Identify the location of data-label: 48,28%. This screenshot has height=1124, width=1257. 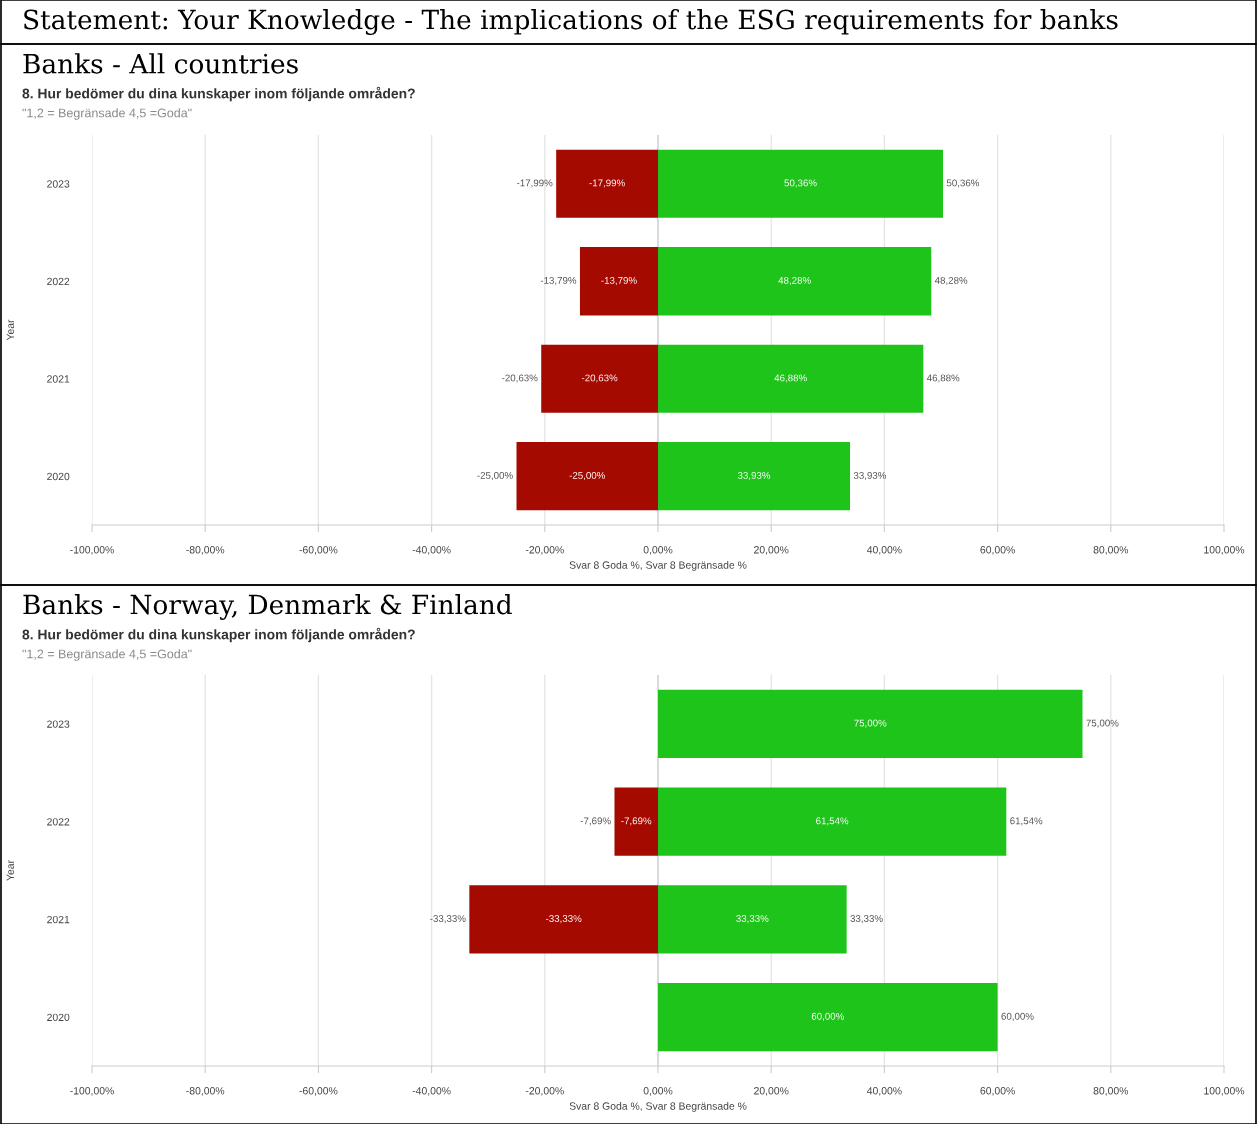
(951, 281).